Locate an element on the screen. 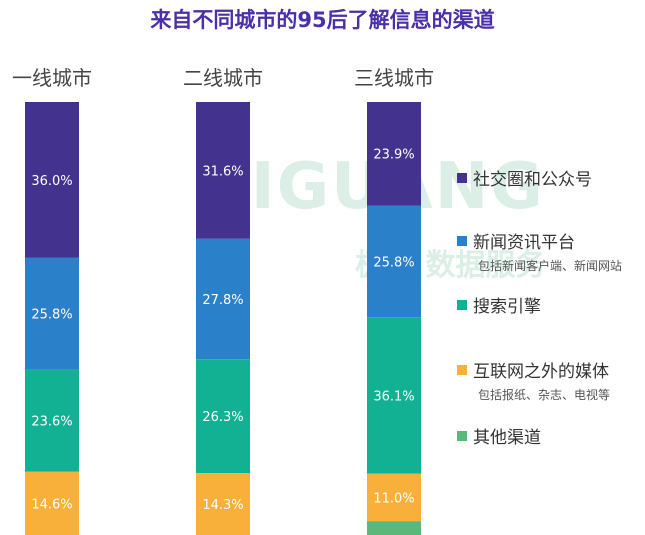  legend-other: 其他渠道 is located at coordinates (499, 435).